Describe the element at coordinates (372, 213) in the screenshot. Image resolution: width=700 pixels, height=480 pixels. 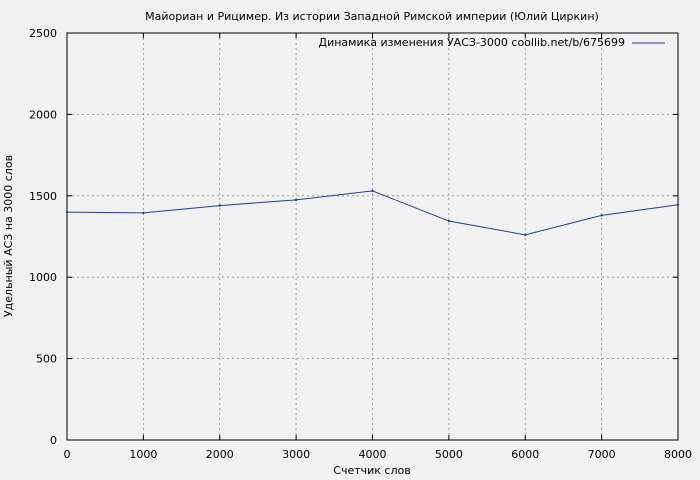
I see `series-group` at that location.